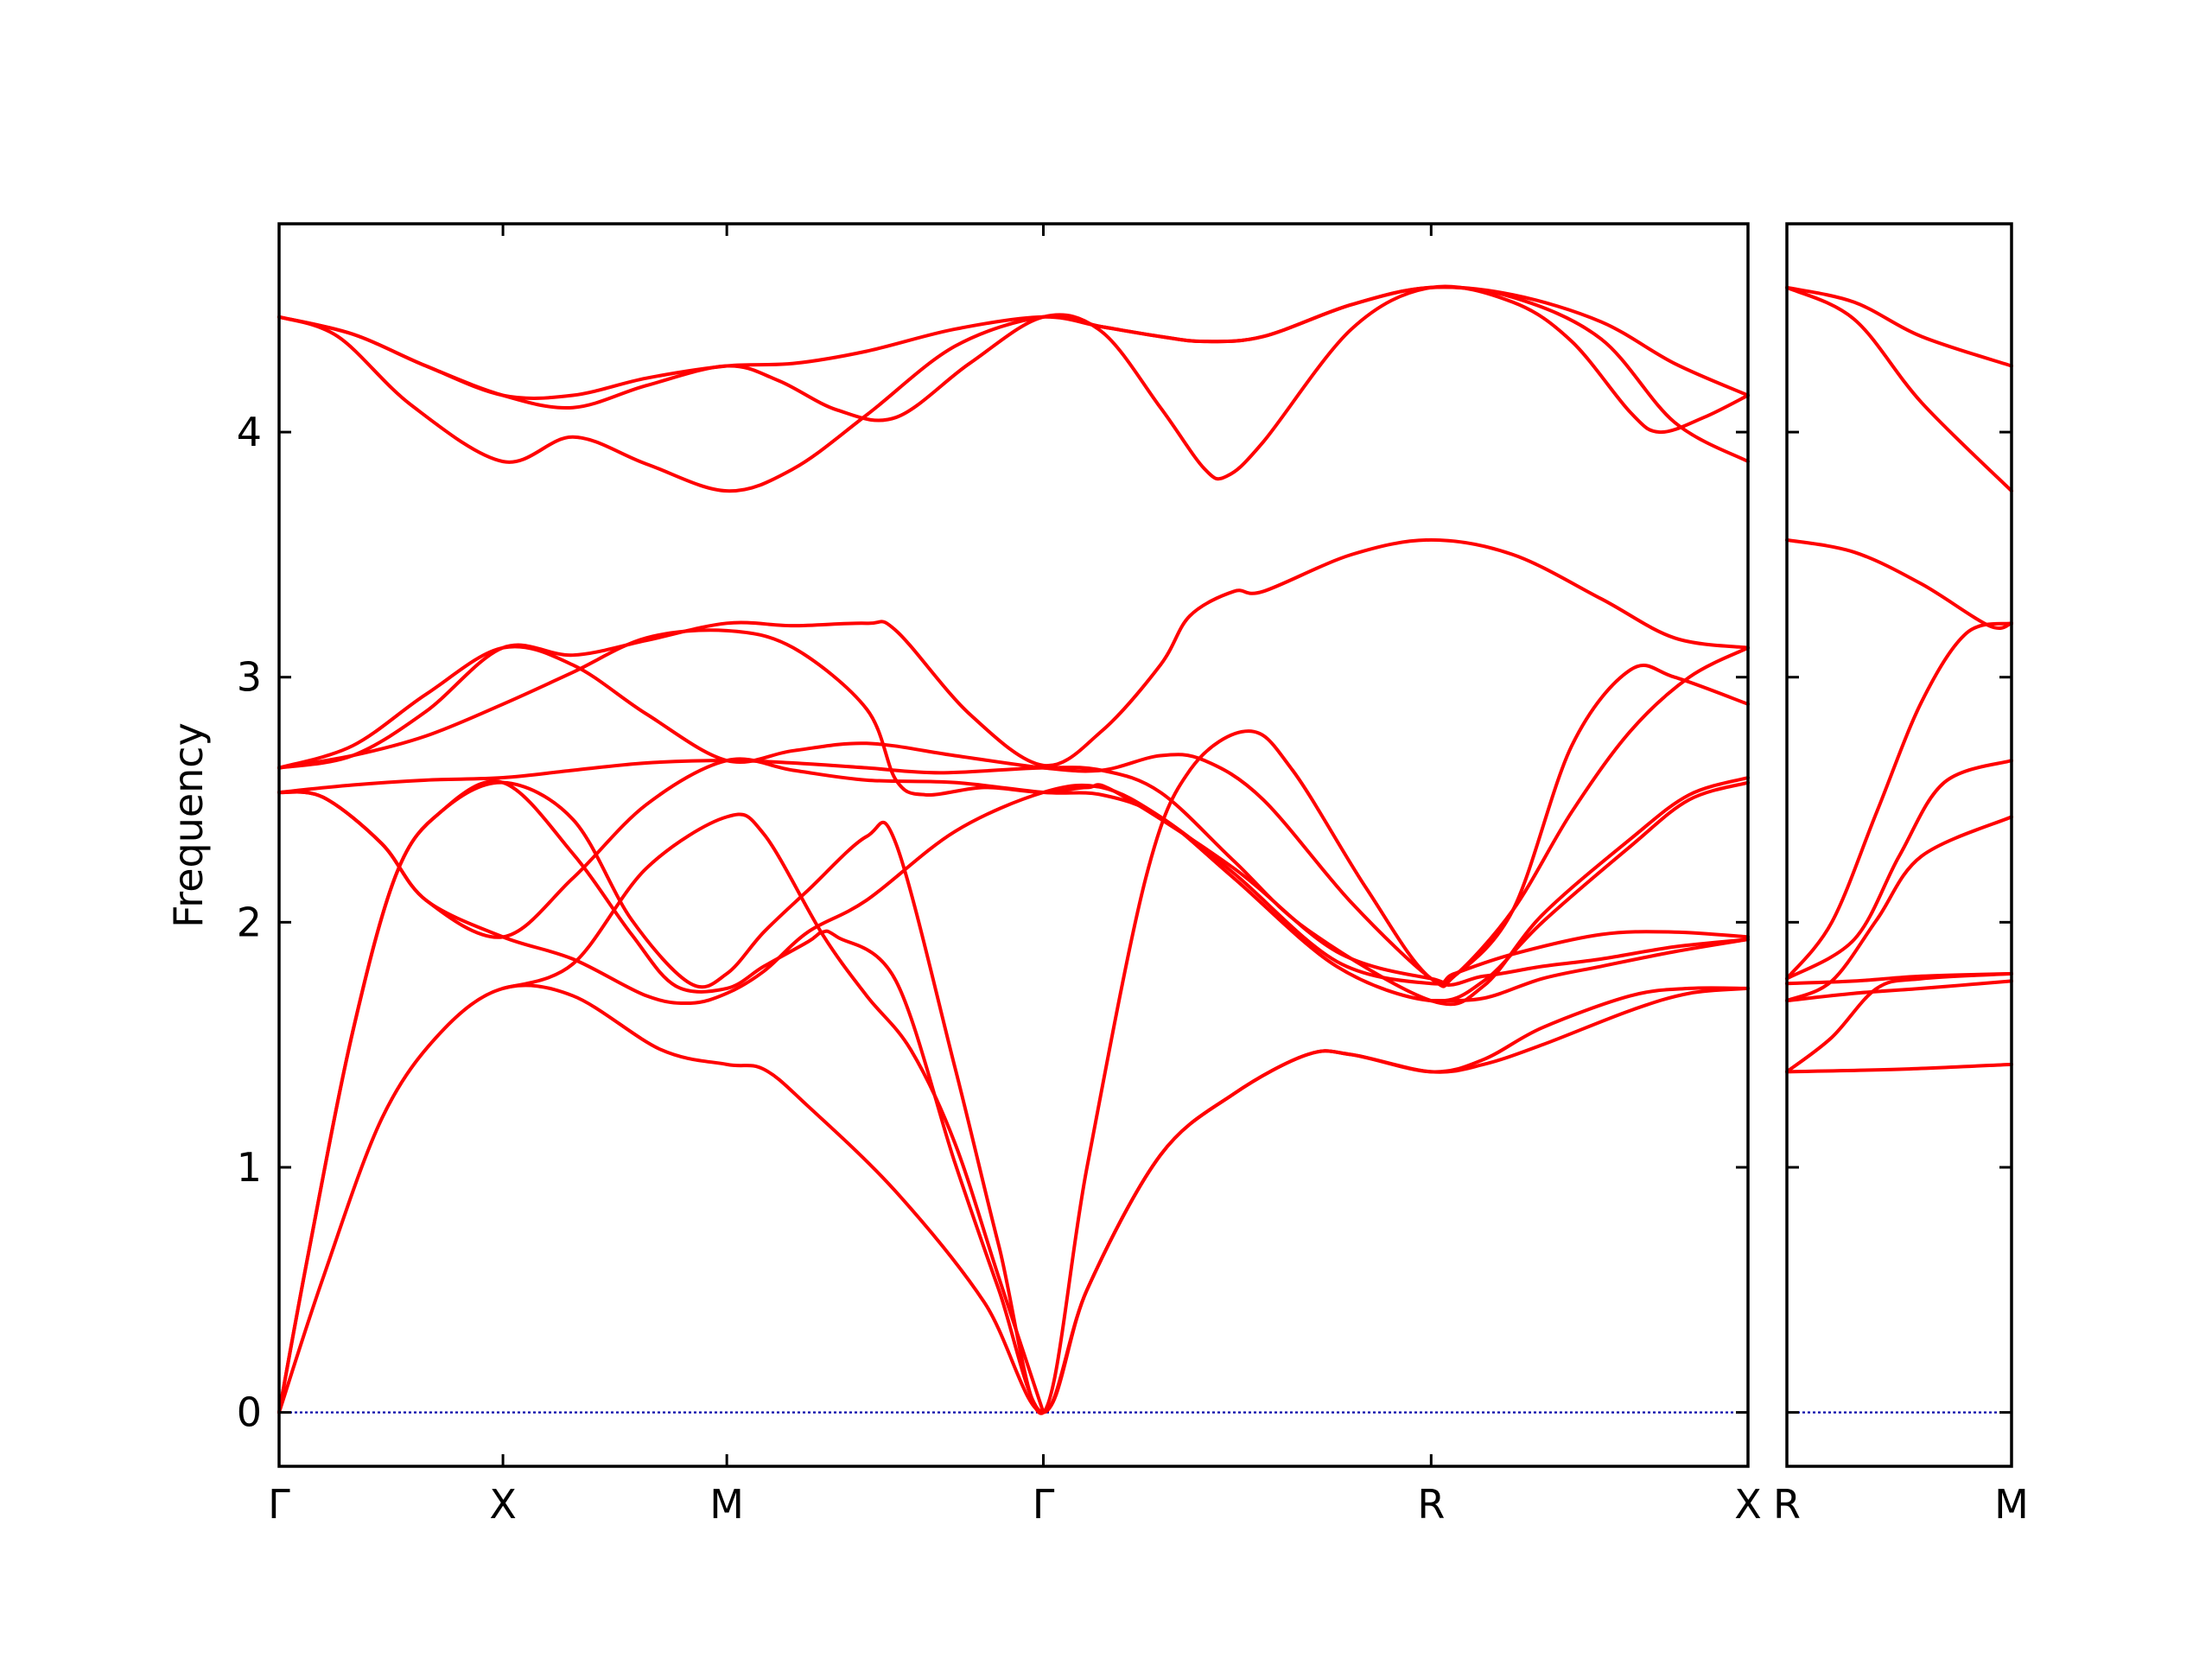 The image size is (2212, 1659). Describe the element at coordinates (1787, 1504) in the screenshot. I see `x-tick-label-side-0: R` at that location.